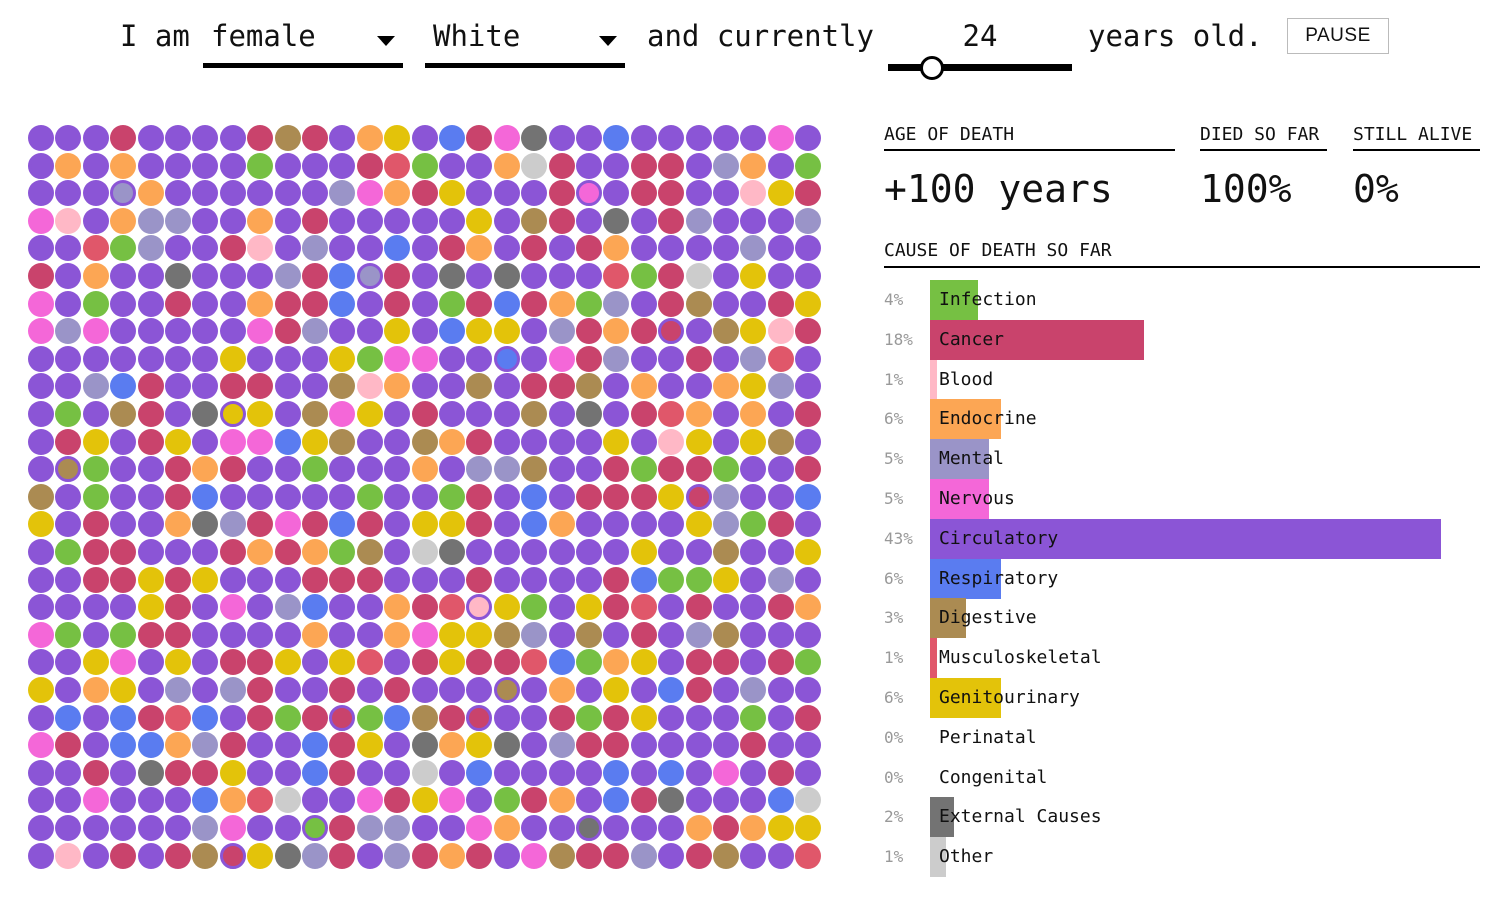  Describe the element at coordinates (1184, 738) in the screenshot. I see `cause-row: 0% Perinatal` at that location.